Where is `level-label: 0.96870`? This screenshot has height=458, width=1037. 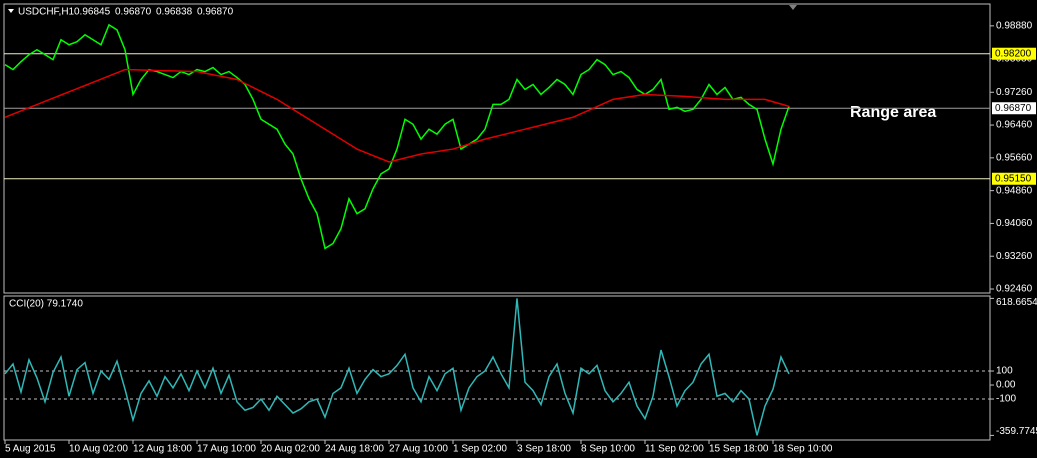 level-label: 0.96870 is located at coordinates (1013, 108).